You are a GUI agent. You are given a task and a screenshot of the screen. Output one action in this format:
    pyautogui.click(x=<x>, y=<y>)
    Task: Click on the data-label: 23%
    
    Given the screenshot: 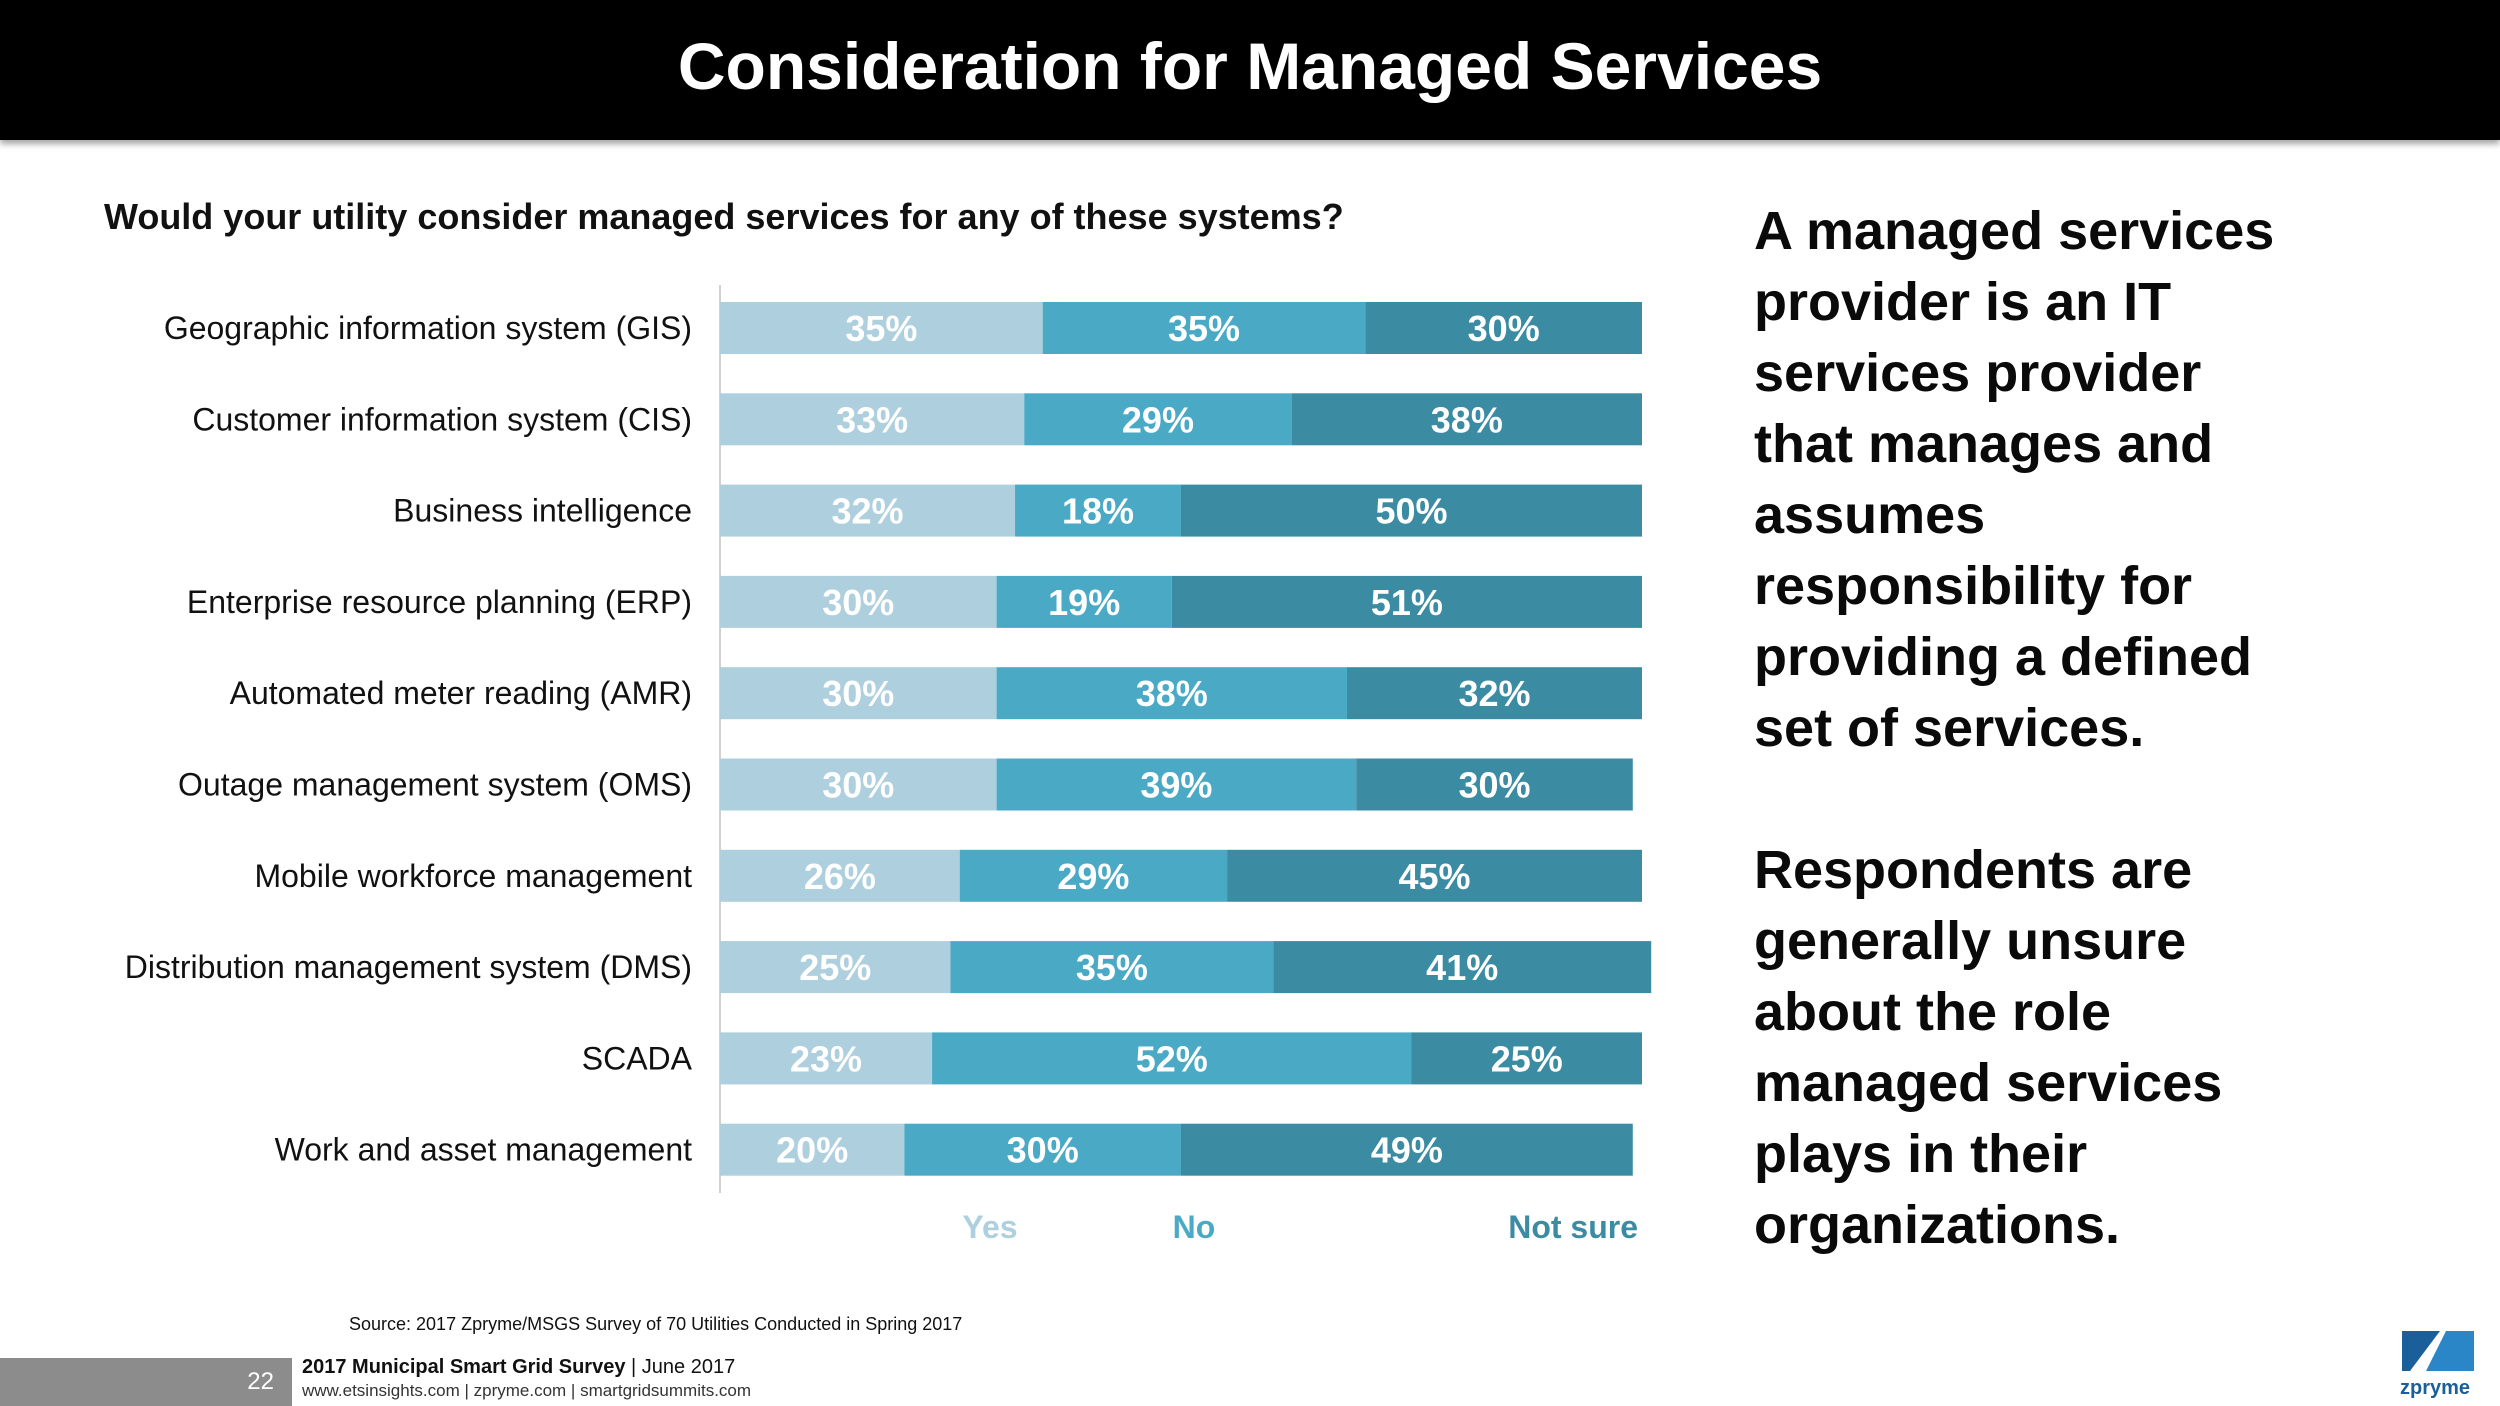 What is the action you would take?
    pyautogui.click(x=826, y=1058)
    